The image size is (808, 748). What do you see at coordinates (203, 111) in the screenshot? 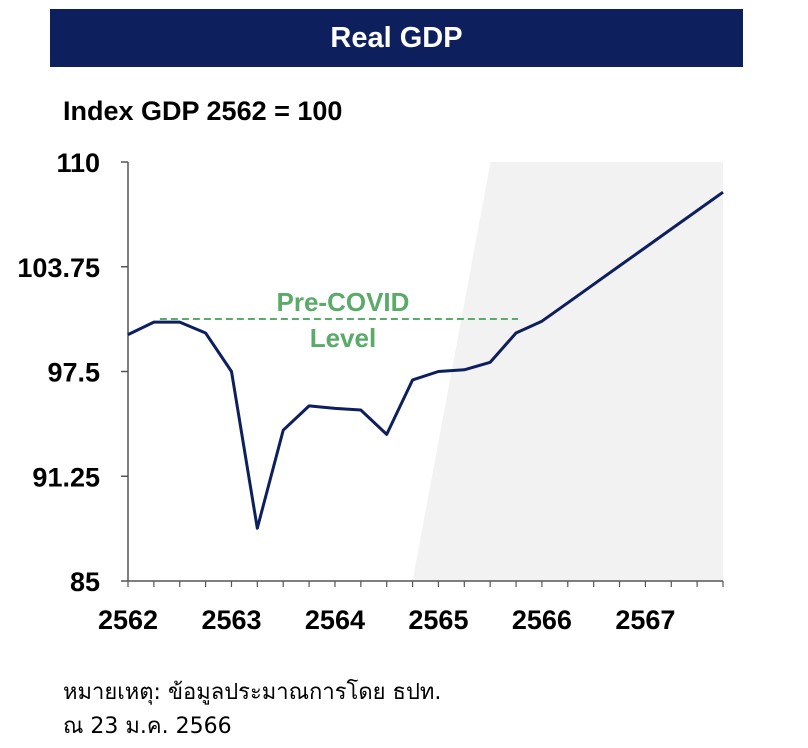
I see `y-axis-label: Index GDP 2562 = 100` at bounding box center [203, 111].